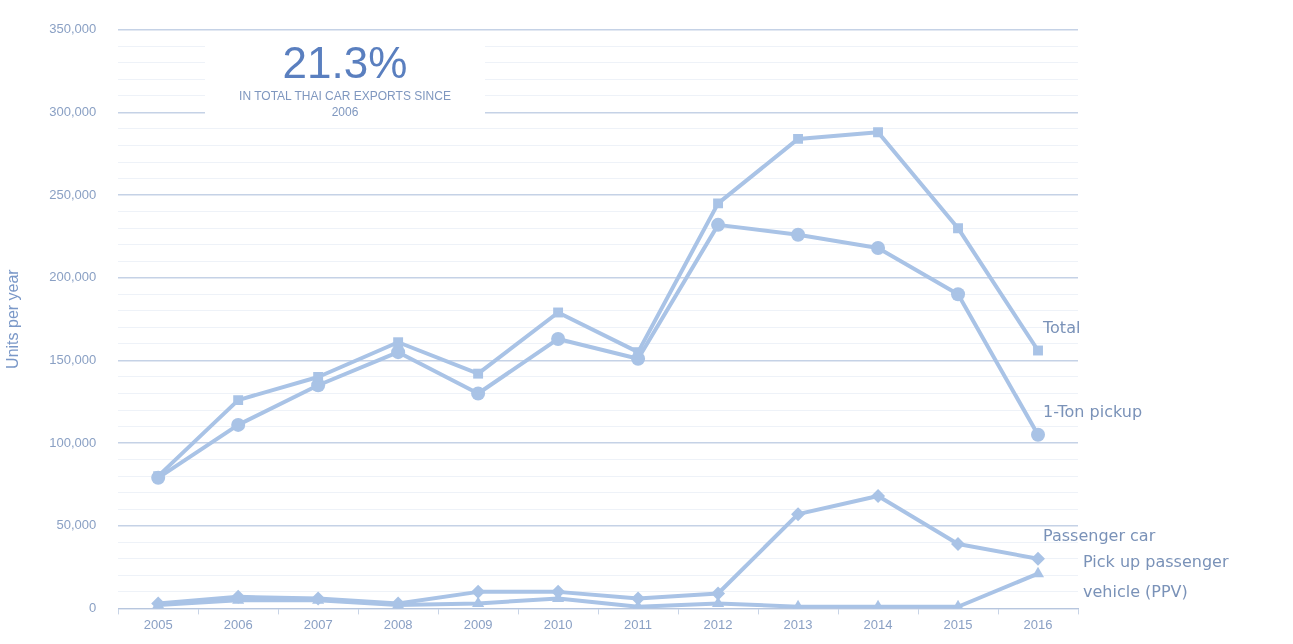  What do you see at coordinates (76, 525) in the screenshot?
I see `y-tick-label: 50,000` at bounding box center [76, 525].